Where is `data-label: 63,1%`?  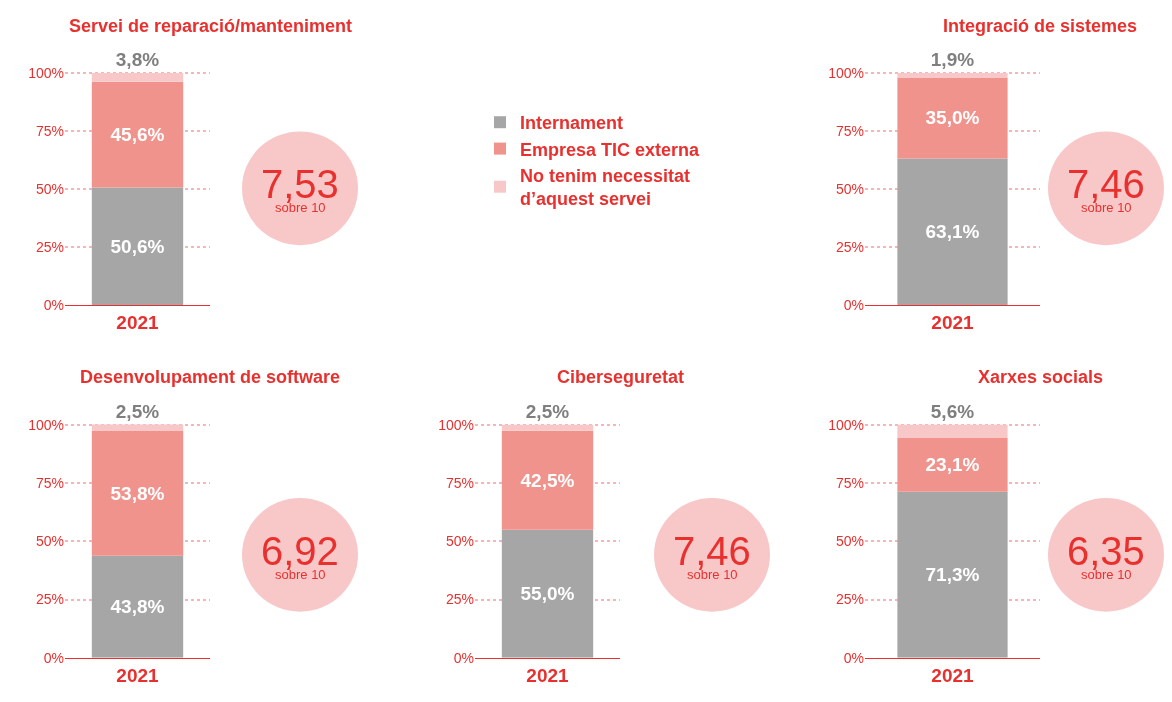
data-label: 63,1% is located at coordinates (952, 232).